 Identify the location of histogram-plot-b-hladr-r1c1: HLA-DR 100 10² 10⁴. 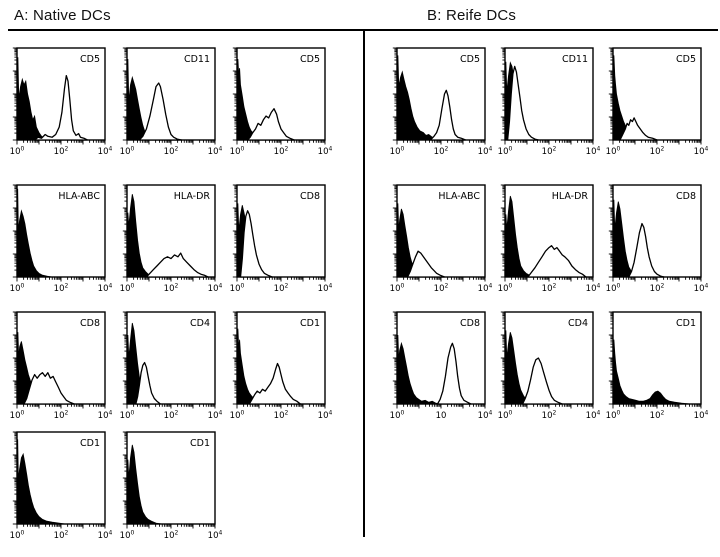
(553, 241).